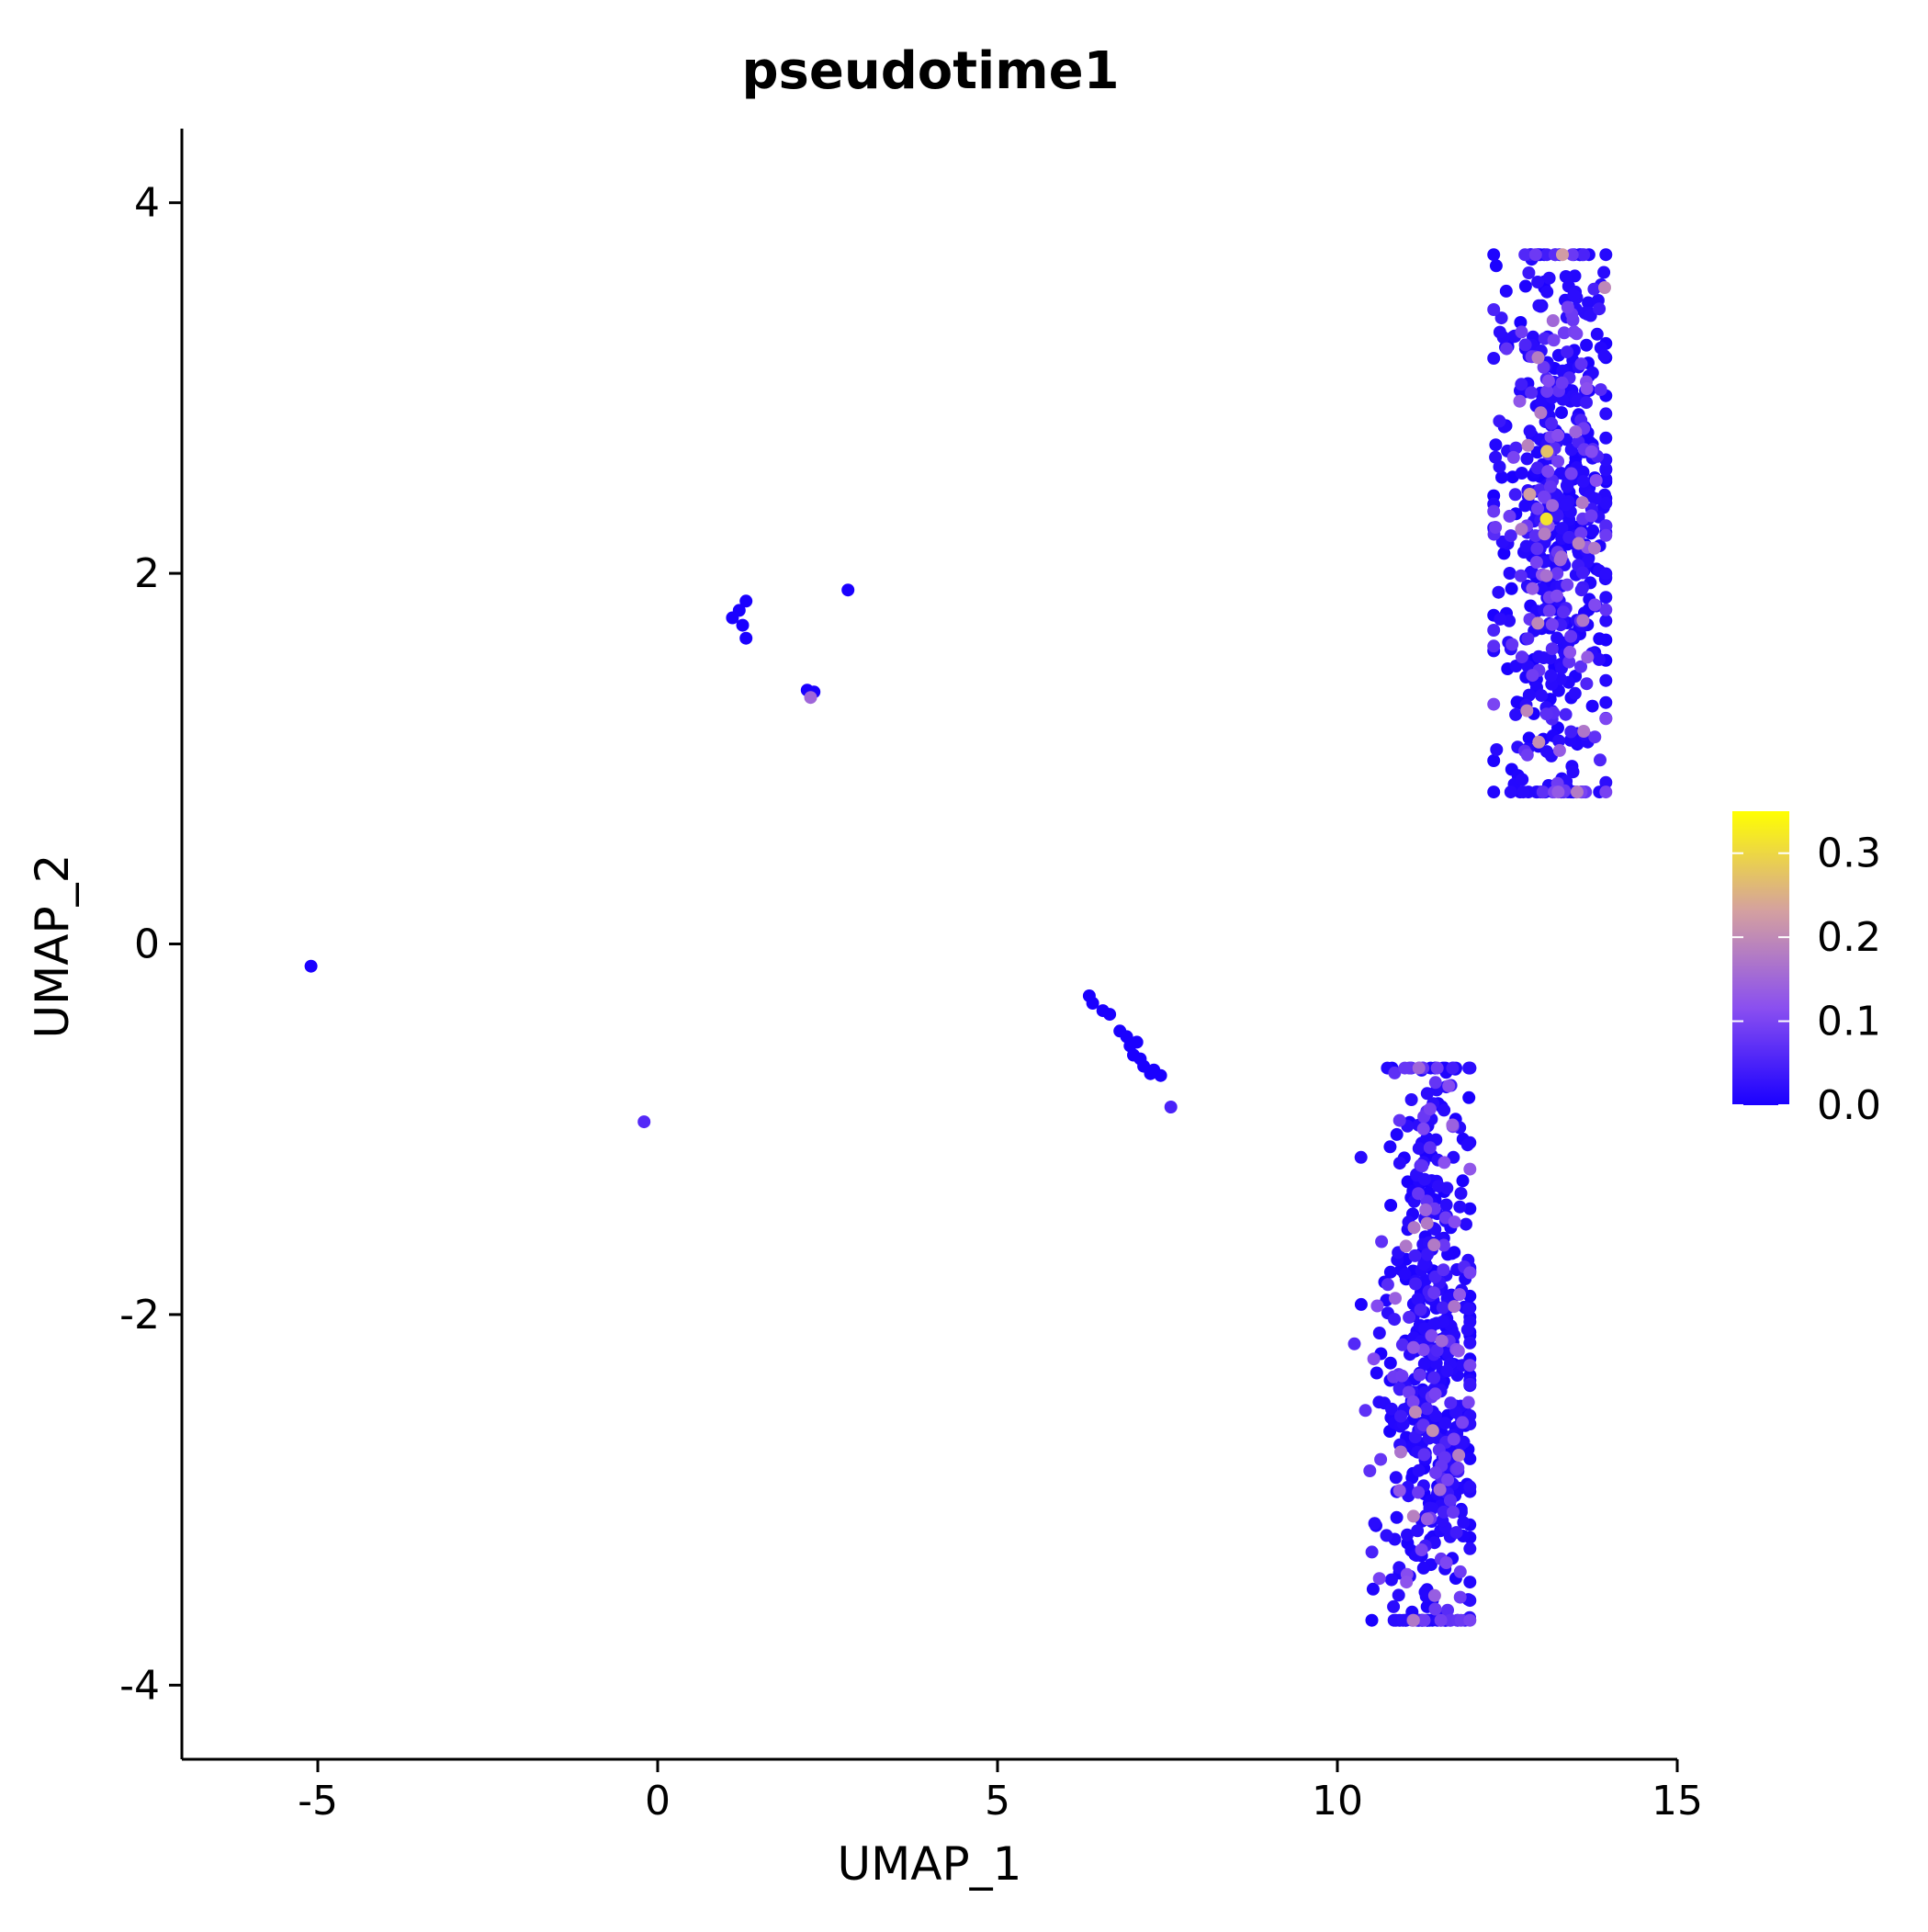 This screenshot has height=1932, width=1928. Describe the element at coordinates (1677, 1801) in the screenshot. I see `x-tick-label: 15` at that location.